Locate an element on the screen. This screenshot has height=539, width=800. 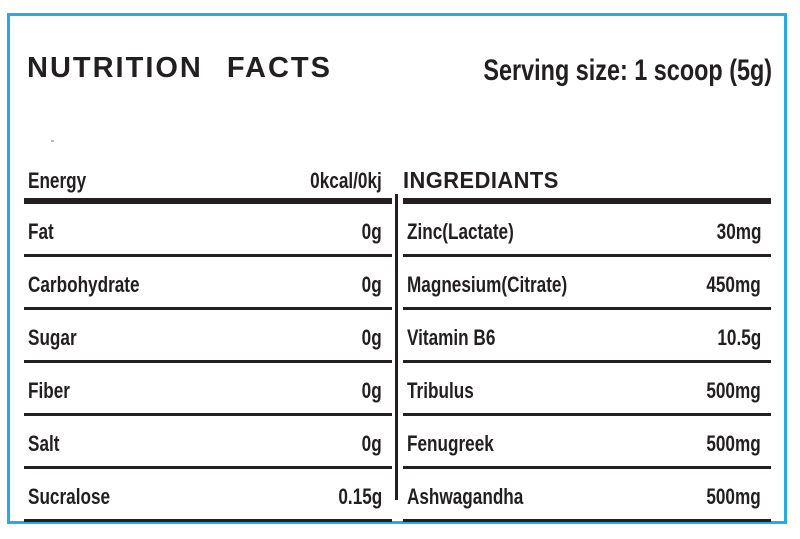
row-label: Fenugreek is located at coordinates (450, 443).